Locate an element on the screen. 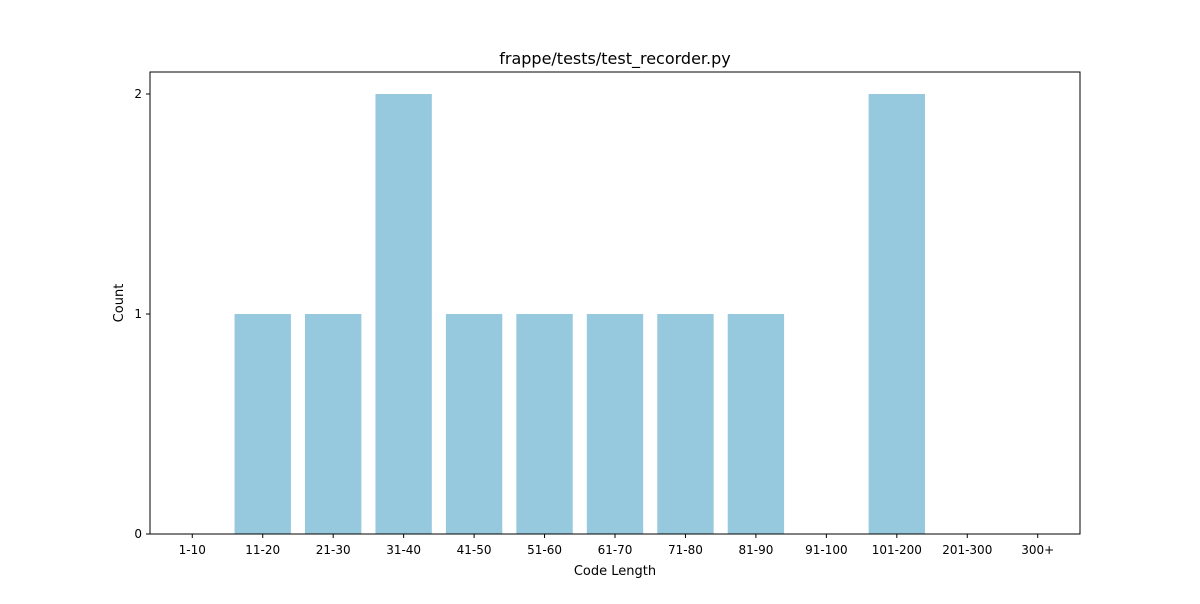  x-tick-label: 1-10 is located at coordinates (192, 550).